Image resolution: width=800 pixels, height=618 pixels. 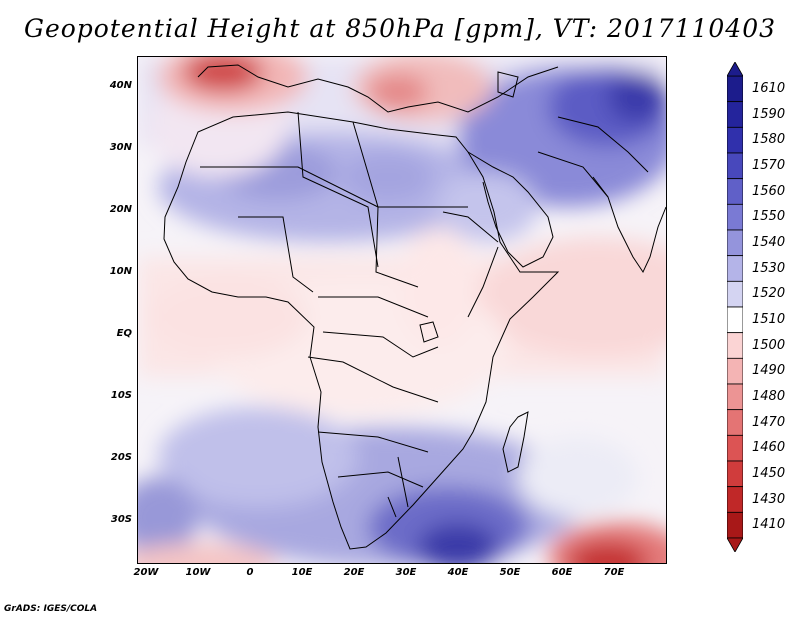 What do you see at coordinates (120, 209) in the screenshot?
I see `lat-label-20n: 20N` at bounding box center [120, 209].